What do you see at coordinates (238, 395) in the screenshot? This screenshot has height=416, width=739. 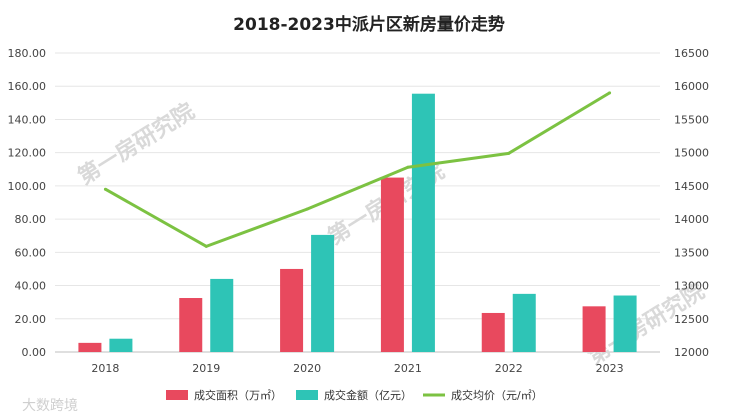 I see `legend-label: 成交面积（万㎡）` at bounding box center [238, 395].